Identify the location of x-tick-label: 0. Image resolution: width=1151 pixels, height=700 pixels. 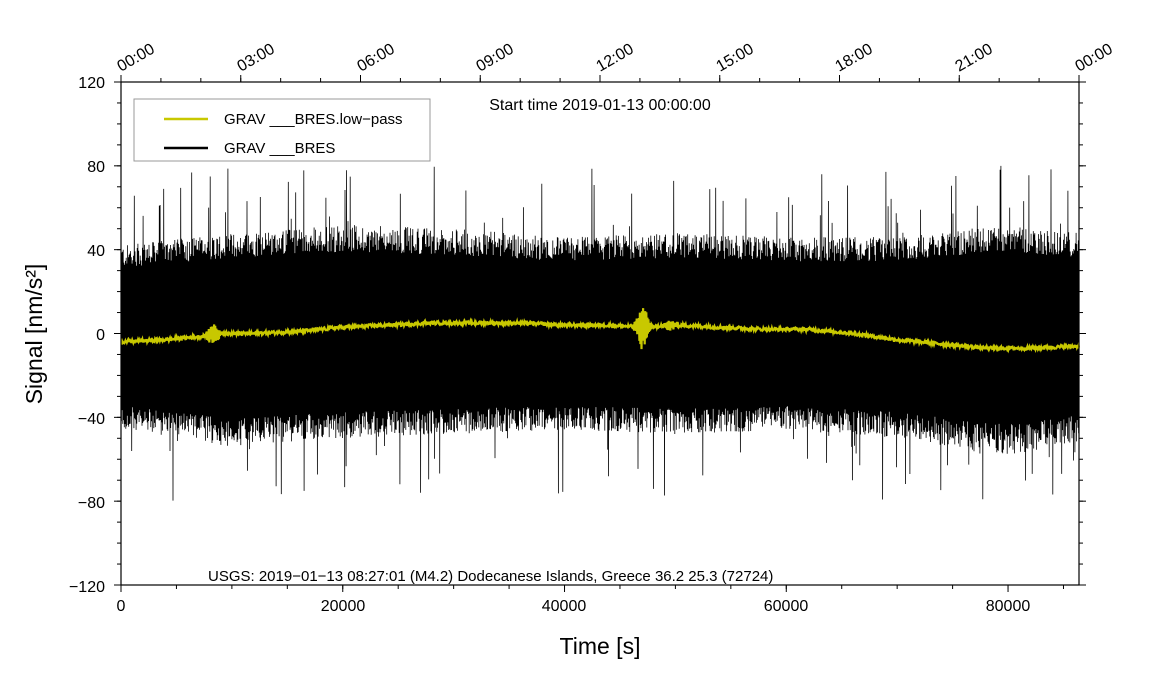
(121, 606).